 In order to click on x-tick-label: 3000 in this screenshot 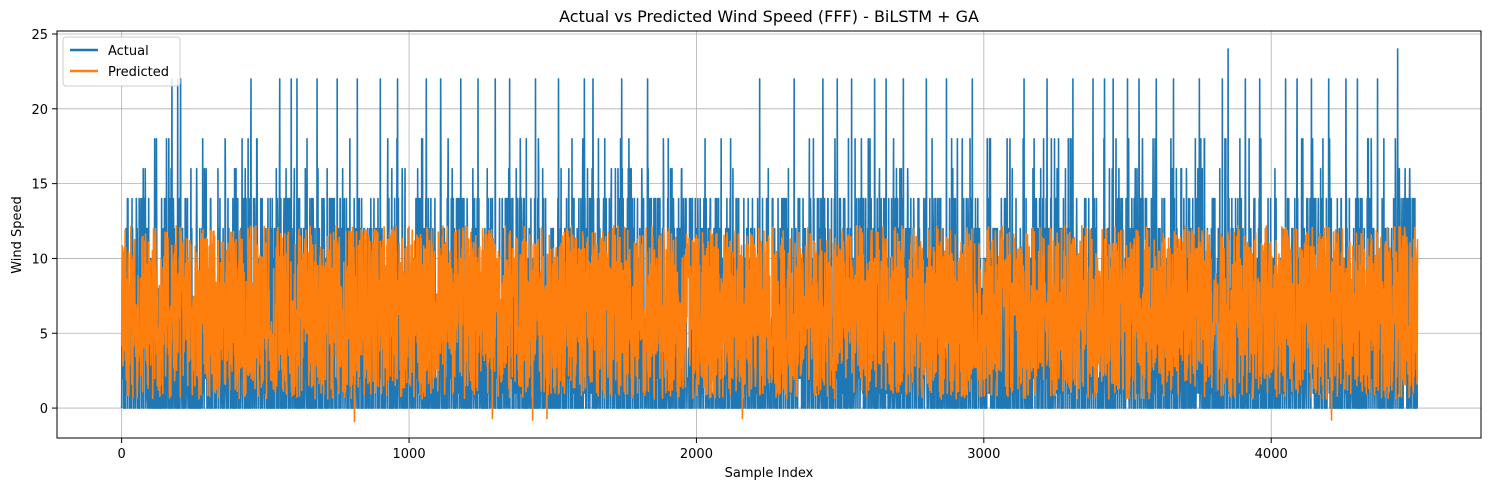, I will do `click(983, 454)`.